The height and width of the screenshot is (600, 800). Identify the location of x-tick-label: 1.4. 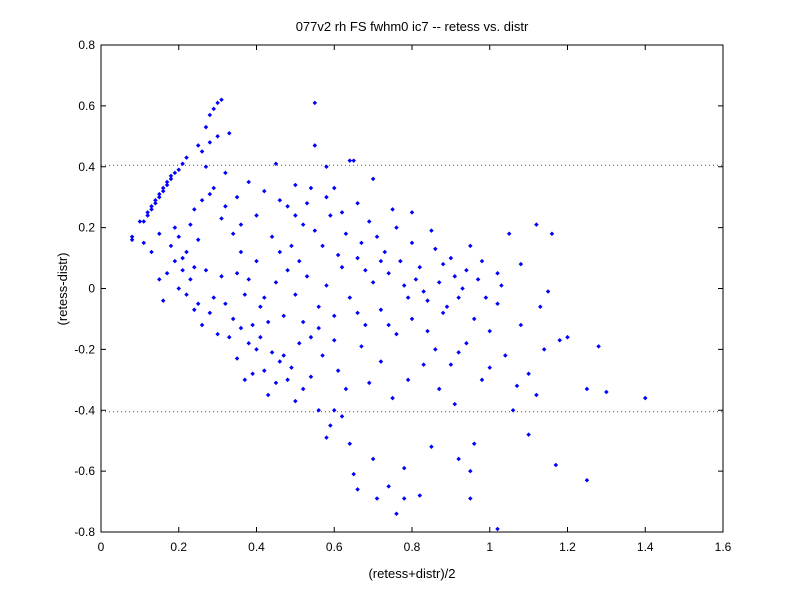
(645, 547).